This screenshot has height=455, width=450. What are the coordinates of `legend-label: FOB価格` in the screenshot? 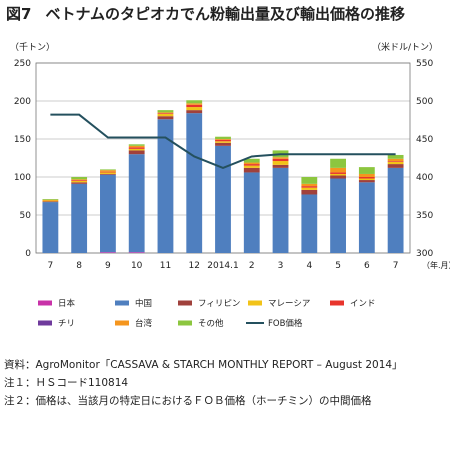 It's located at (285, 323).